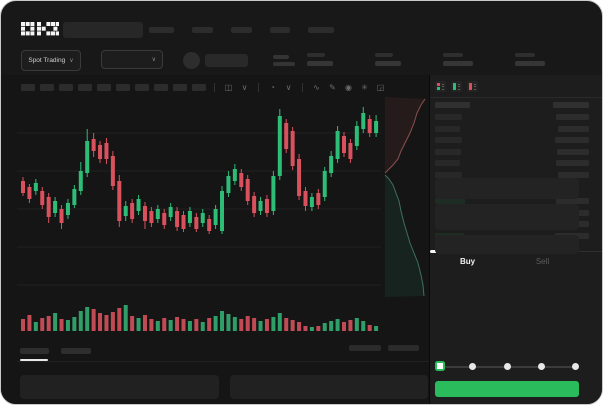 The image size is (603, 405). Describe the element at coordinates (132, 59) in the screenshot. I see `pair-selector-dropdown: ∨` at that location.